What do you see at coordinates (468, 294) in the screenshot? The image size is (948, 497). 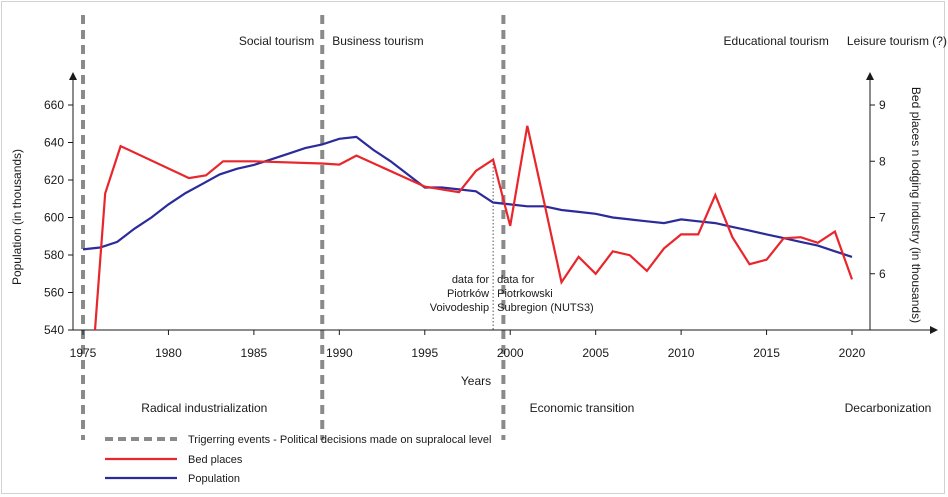 I see `data-source-note: Piotrków` at bounding box center [468, 294].